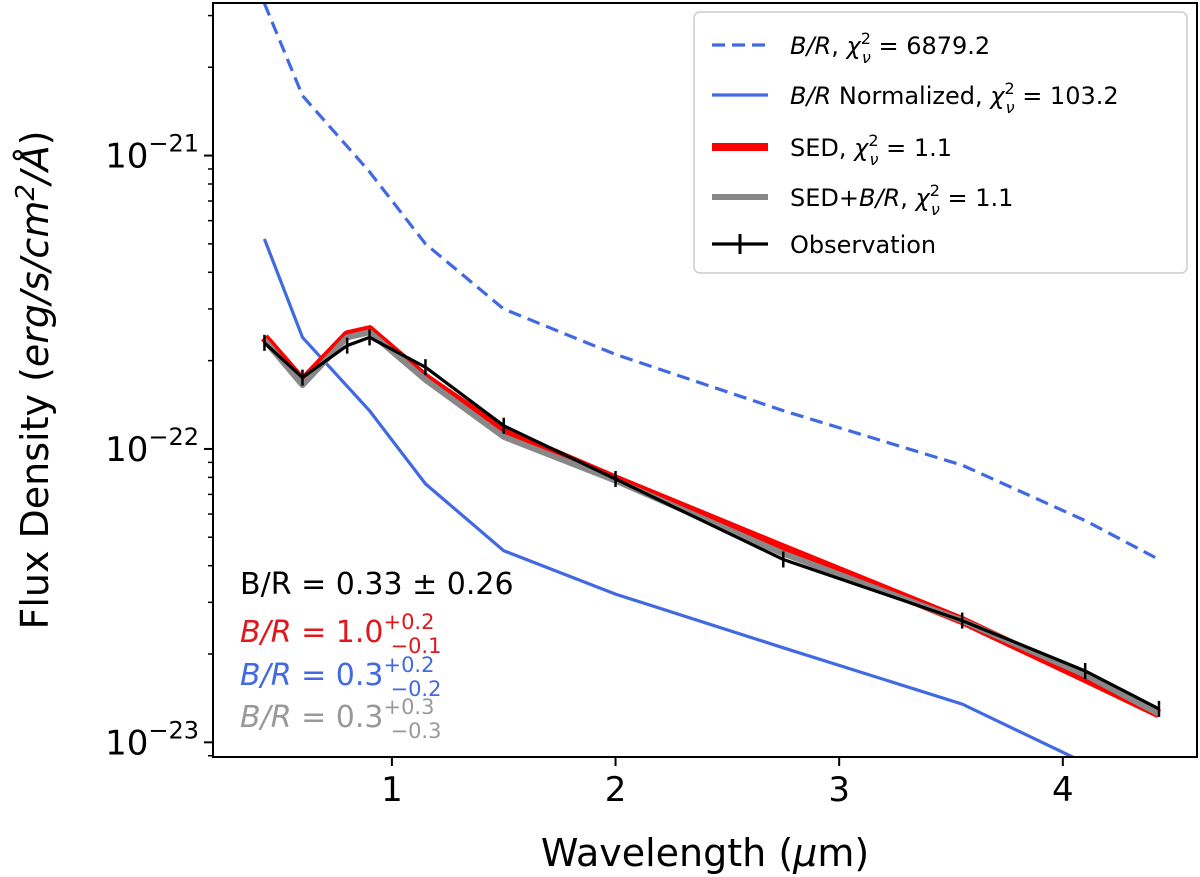 The height and width of the screenshot is (877, 1200). I want to click on legend-box, so click(940, 142).